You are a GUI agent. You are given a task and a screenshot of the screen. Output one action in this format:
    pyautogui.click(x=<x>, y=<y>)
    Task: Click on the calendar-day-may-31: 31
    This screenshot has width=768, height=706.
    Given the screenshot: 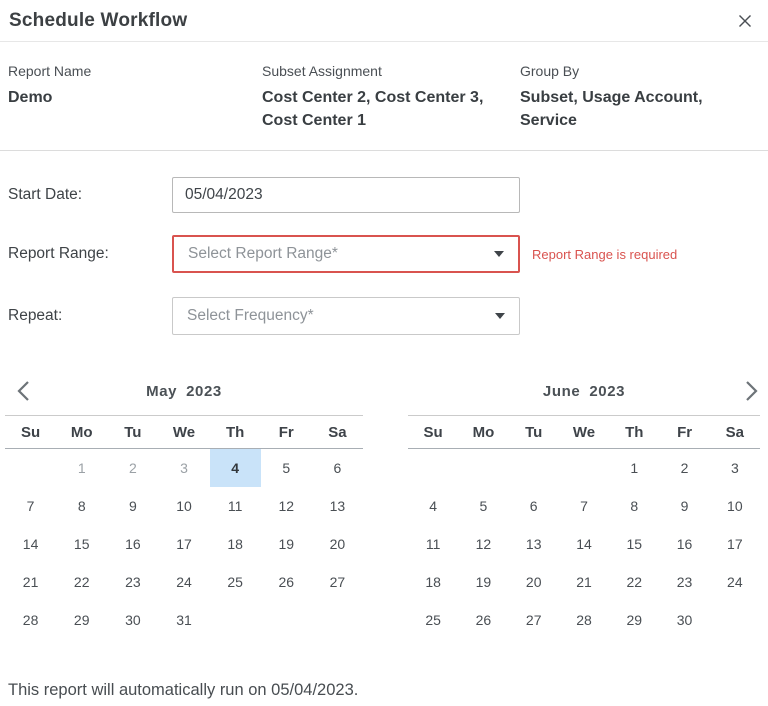 What is the action you would take?
    pyautogui.click(x=184, y=620)
    